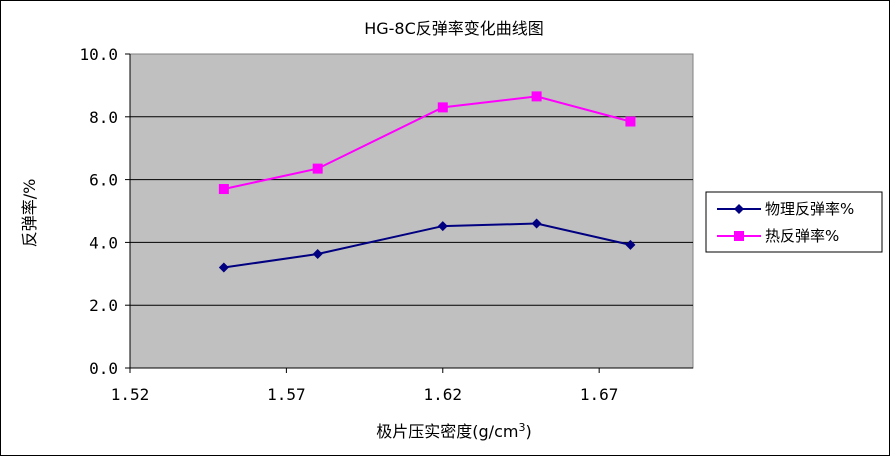 Image resolution: width=890 pixels, height=456 pixels. What do you see at coordinates (809, 209) in the screenshot?
I see `legend-label: 物理反弹率%` at bounding box center [809, 209].